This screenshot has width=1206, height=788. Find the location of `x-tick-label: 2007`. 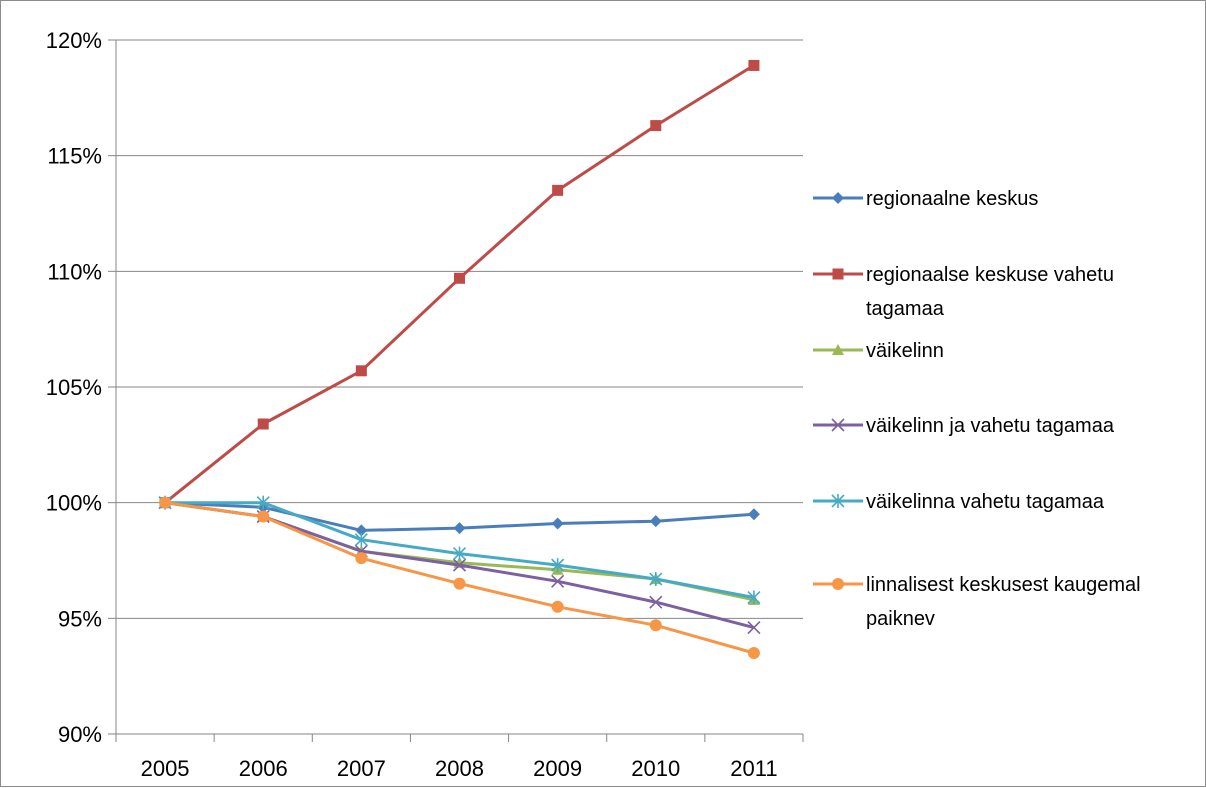

x-tick-label: 2007 is located at coordinates (361, 768).